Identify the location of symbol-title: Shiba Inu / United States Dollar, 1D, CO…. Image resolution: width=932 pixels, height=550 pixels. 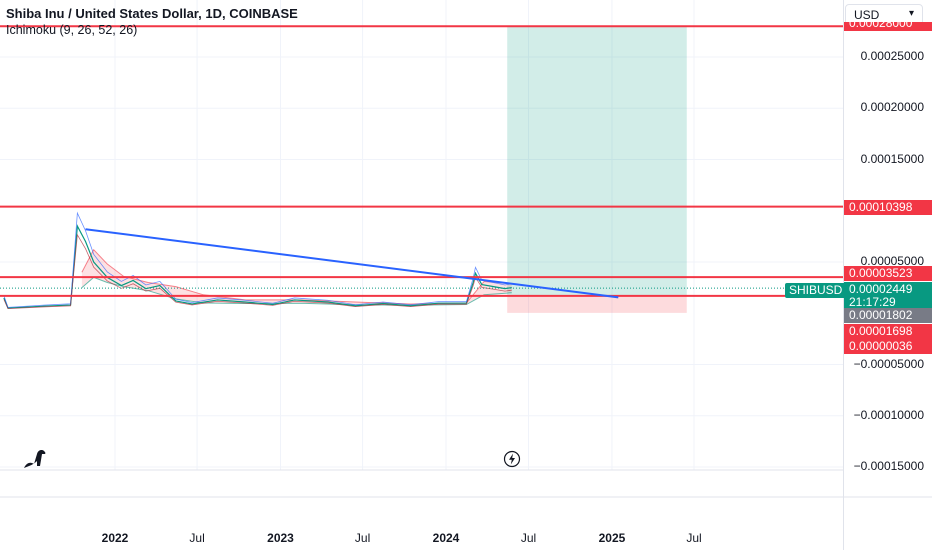
(152, 13).